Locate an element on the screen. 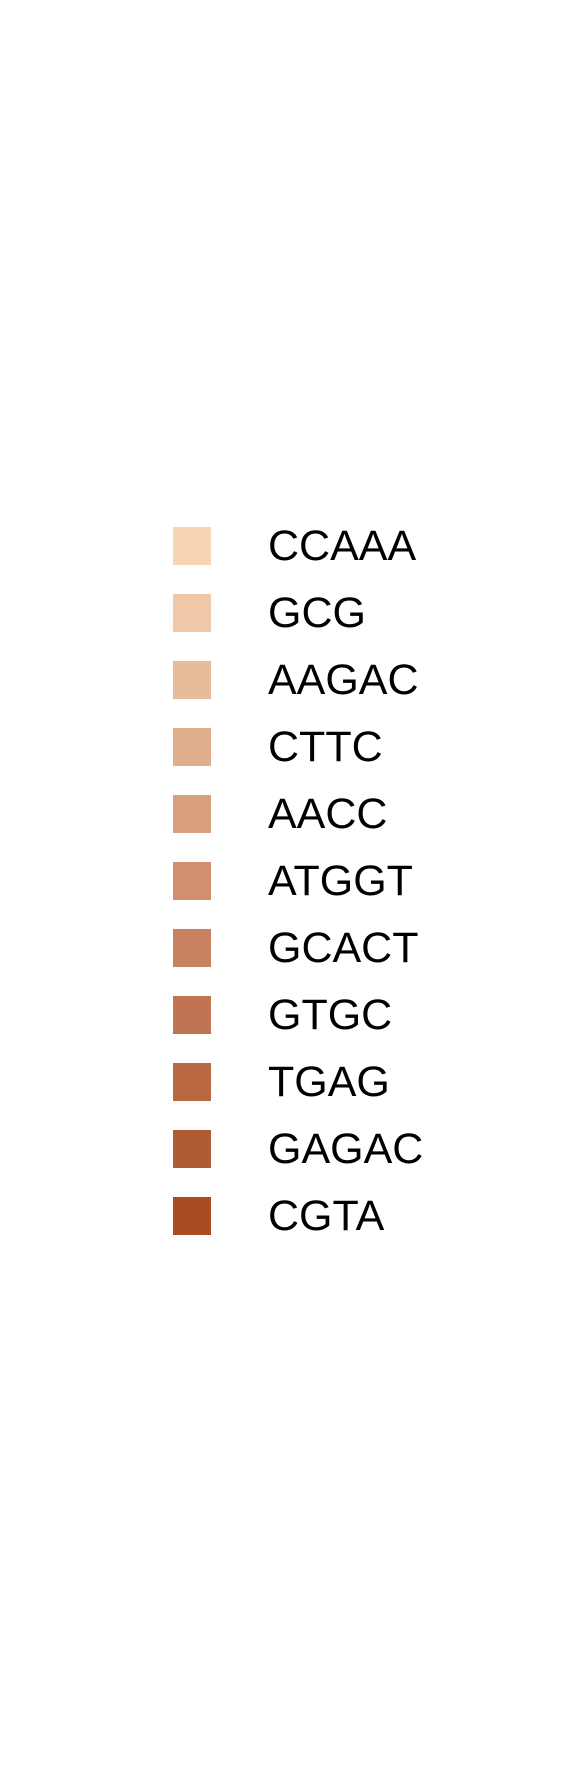 This screenshot has height=1770, width=570. legend-label: GCG is located at coordinates (317, 613).